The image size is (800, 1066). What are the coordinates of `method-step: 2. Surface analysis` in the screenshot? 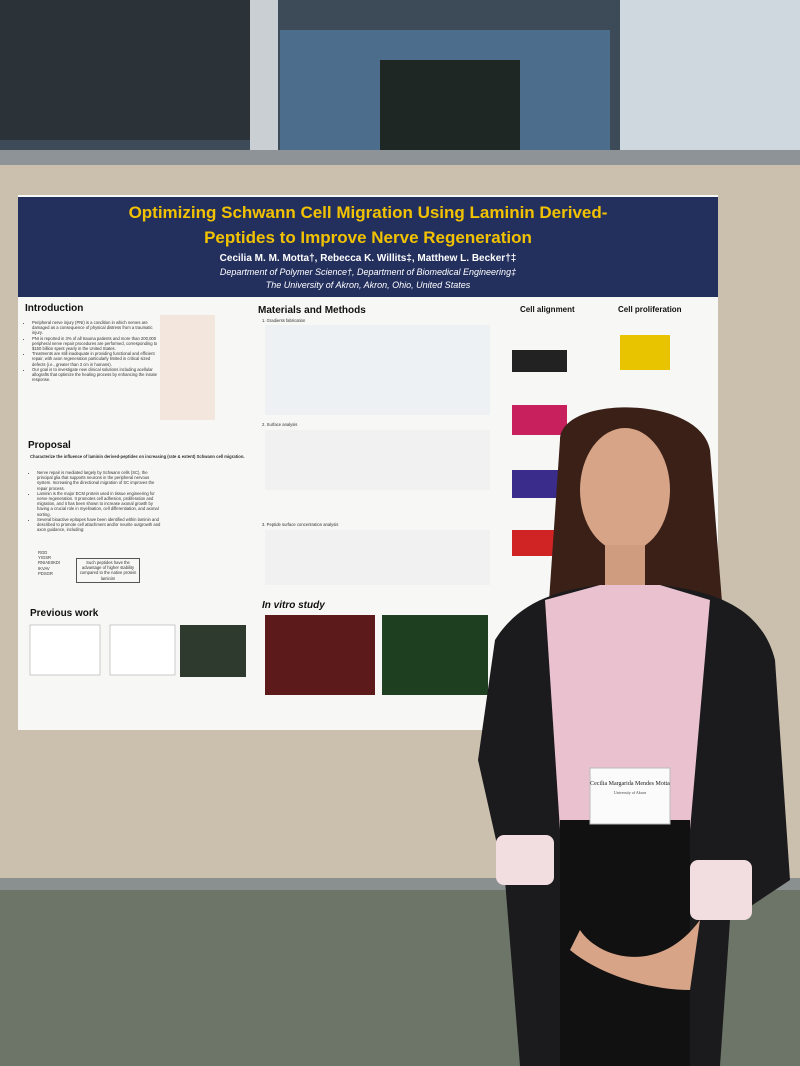 It's located at (280, 424).